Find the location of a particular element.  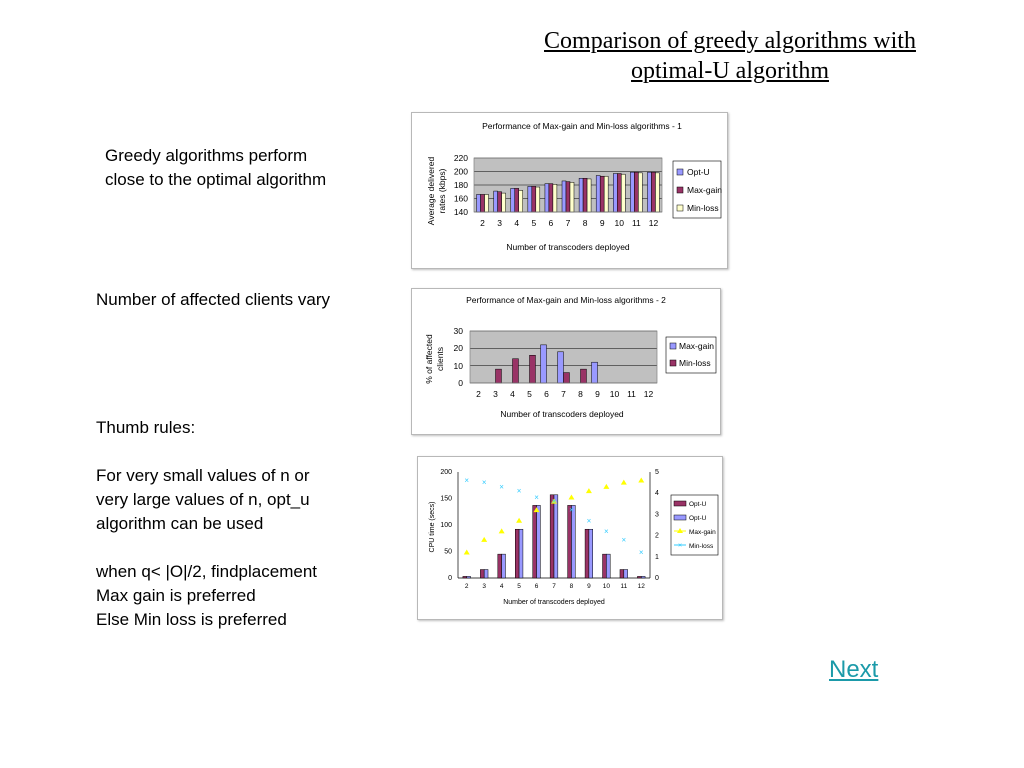

chart1-xlabel: Number of transcoders deployed is located at coordinates (568, 247).